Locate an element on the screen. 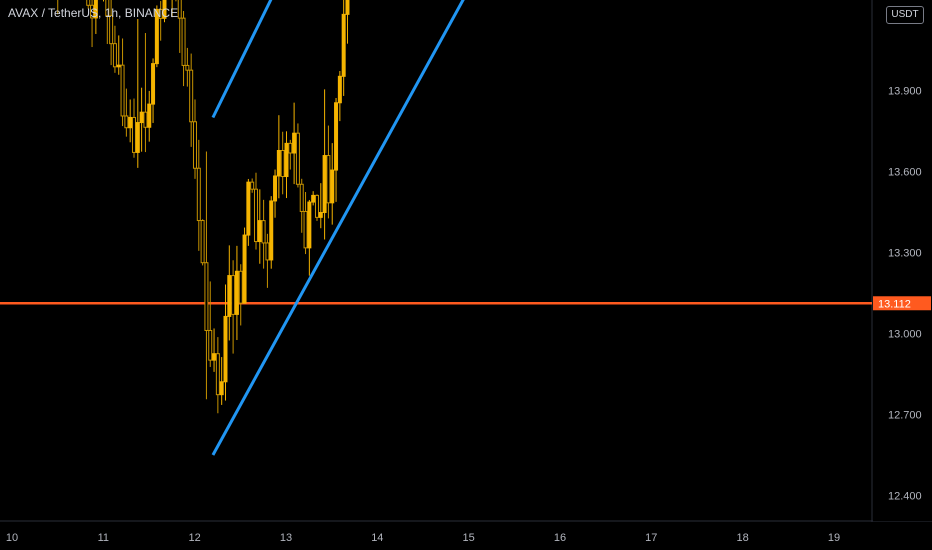 This screenshot has width=932, height=550. time-tick-label: 12 is located at coordinates (195, 538).